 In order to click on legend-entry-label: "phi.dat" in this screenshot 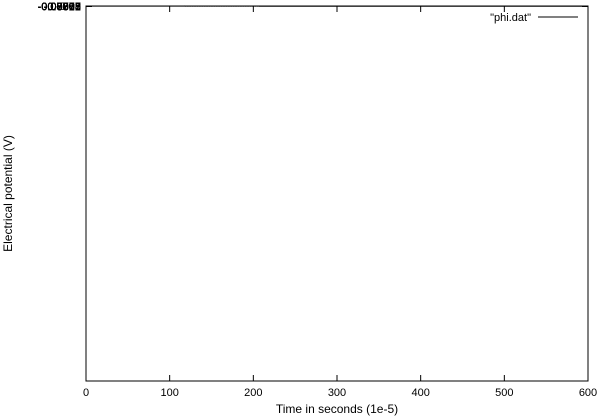, I will do `click(510, 18)`.